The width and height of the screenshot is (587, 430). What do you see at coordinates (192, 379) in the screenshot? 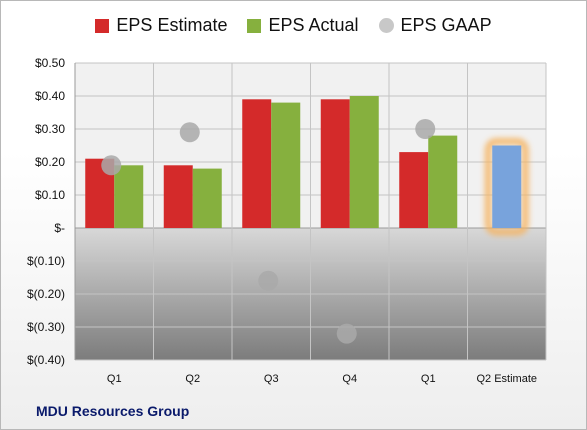
I see `x-tick-label: Q2` at bounding box center [192, 379].